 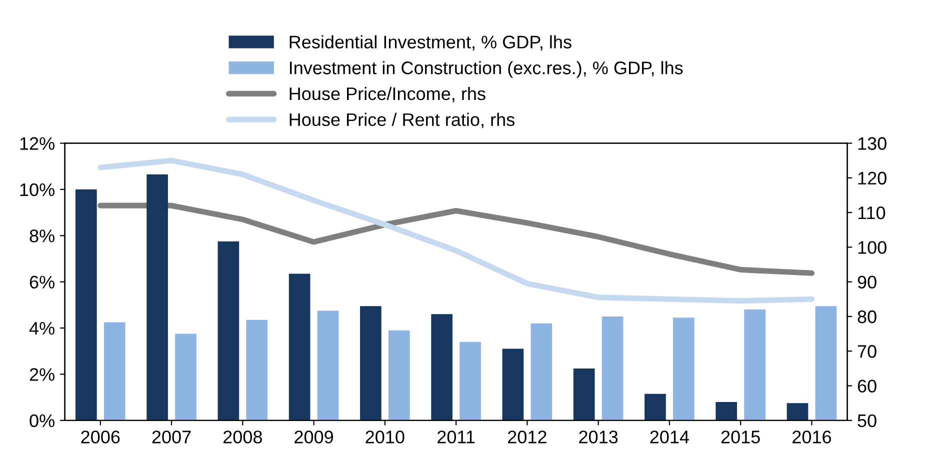 I want to click on x-tick-label: 2016, so click(x=812, y=437).